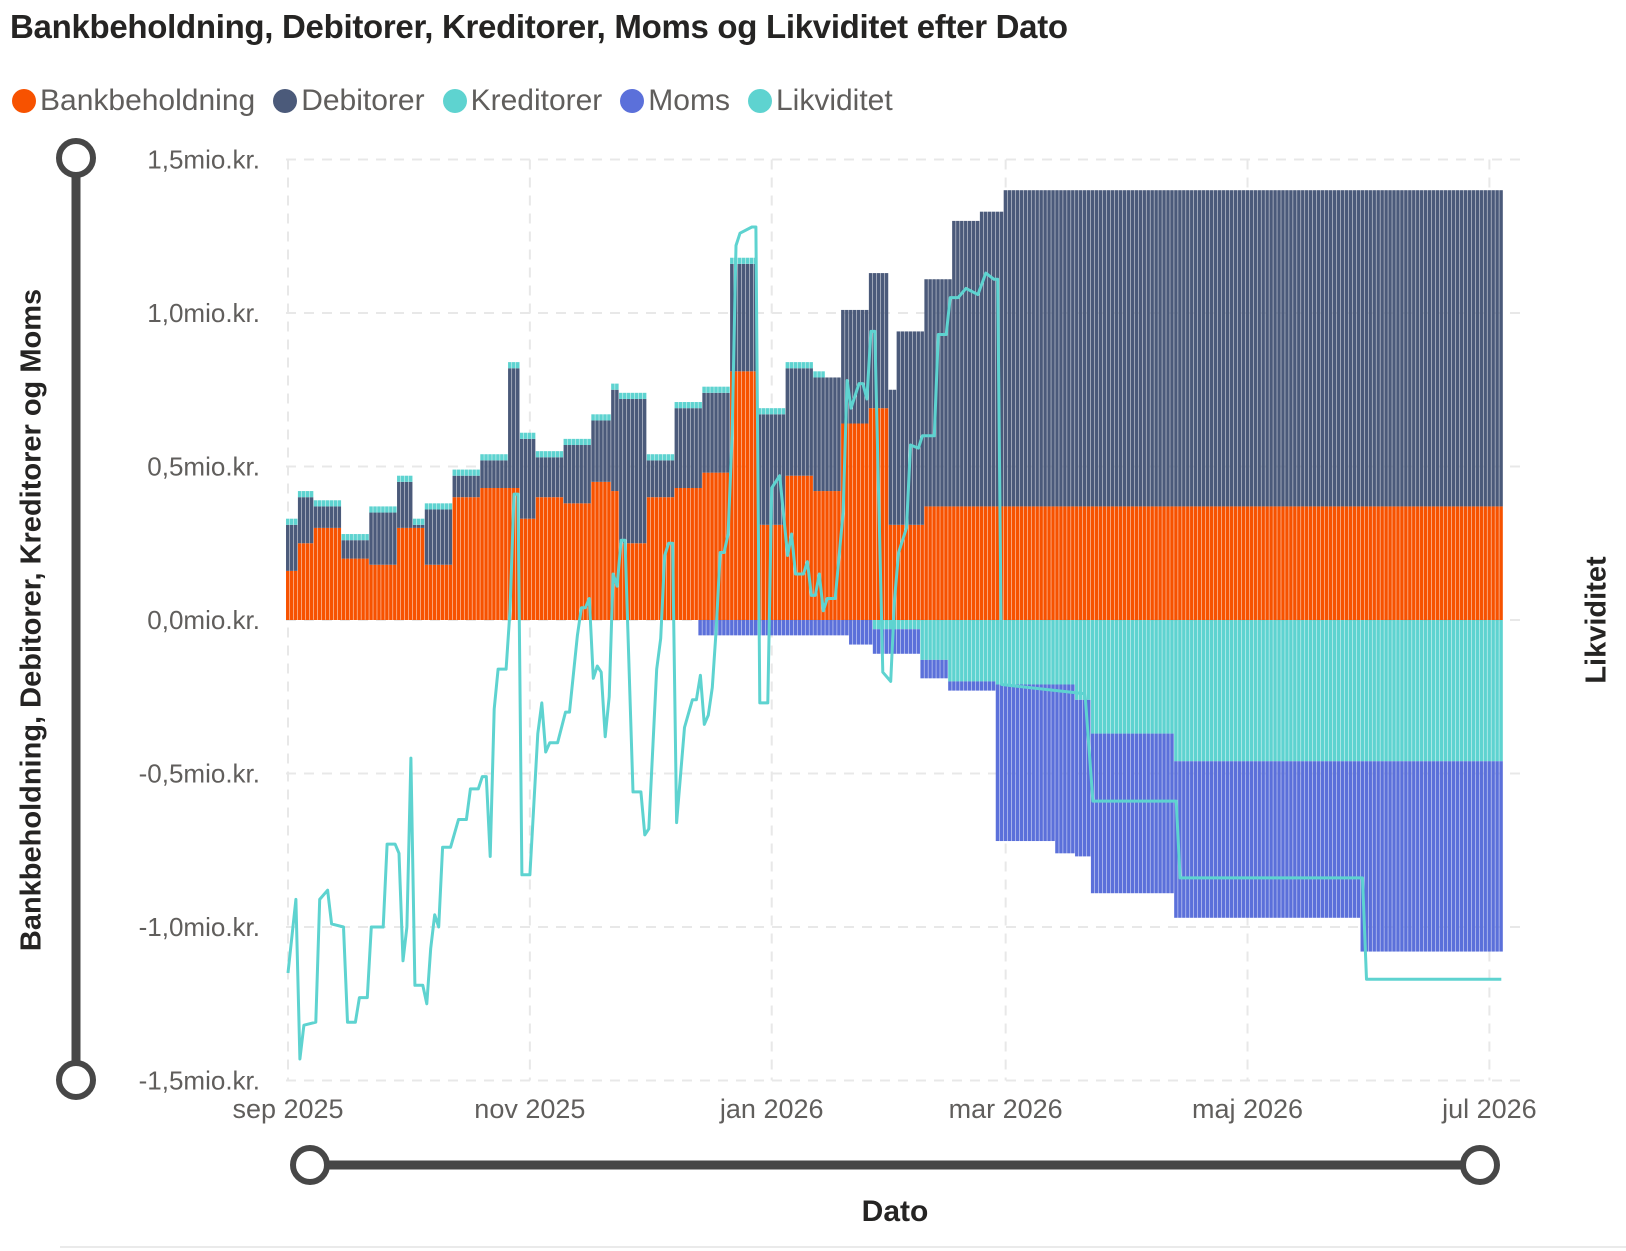  I want to click on x-slider-right-handle-icon, so click(1480, 1165).